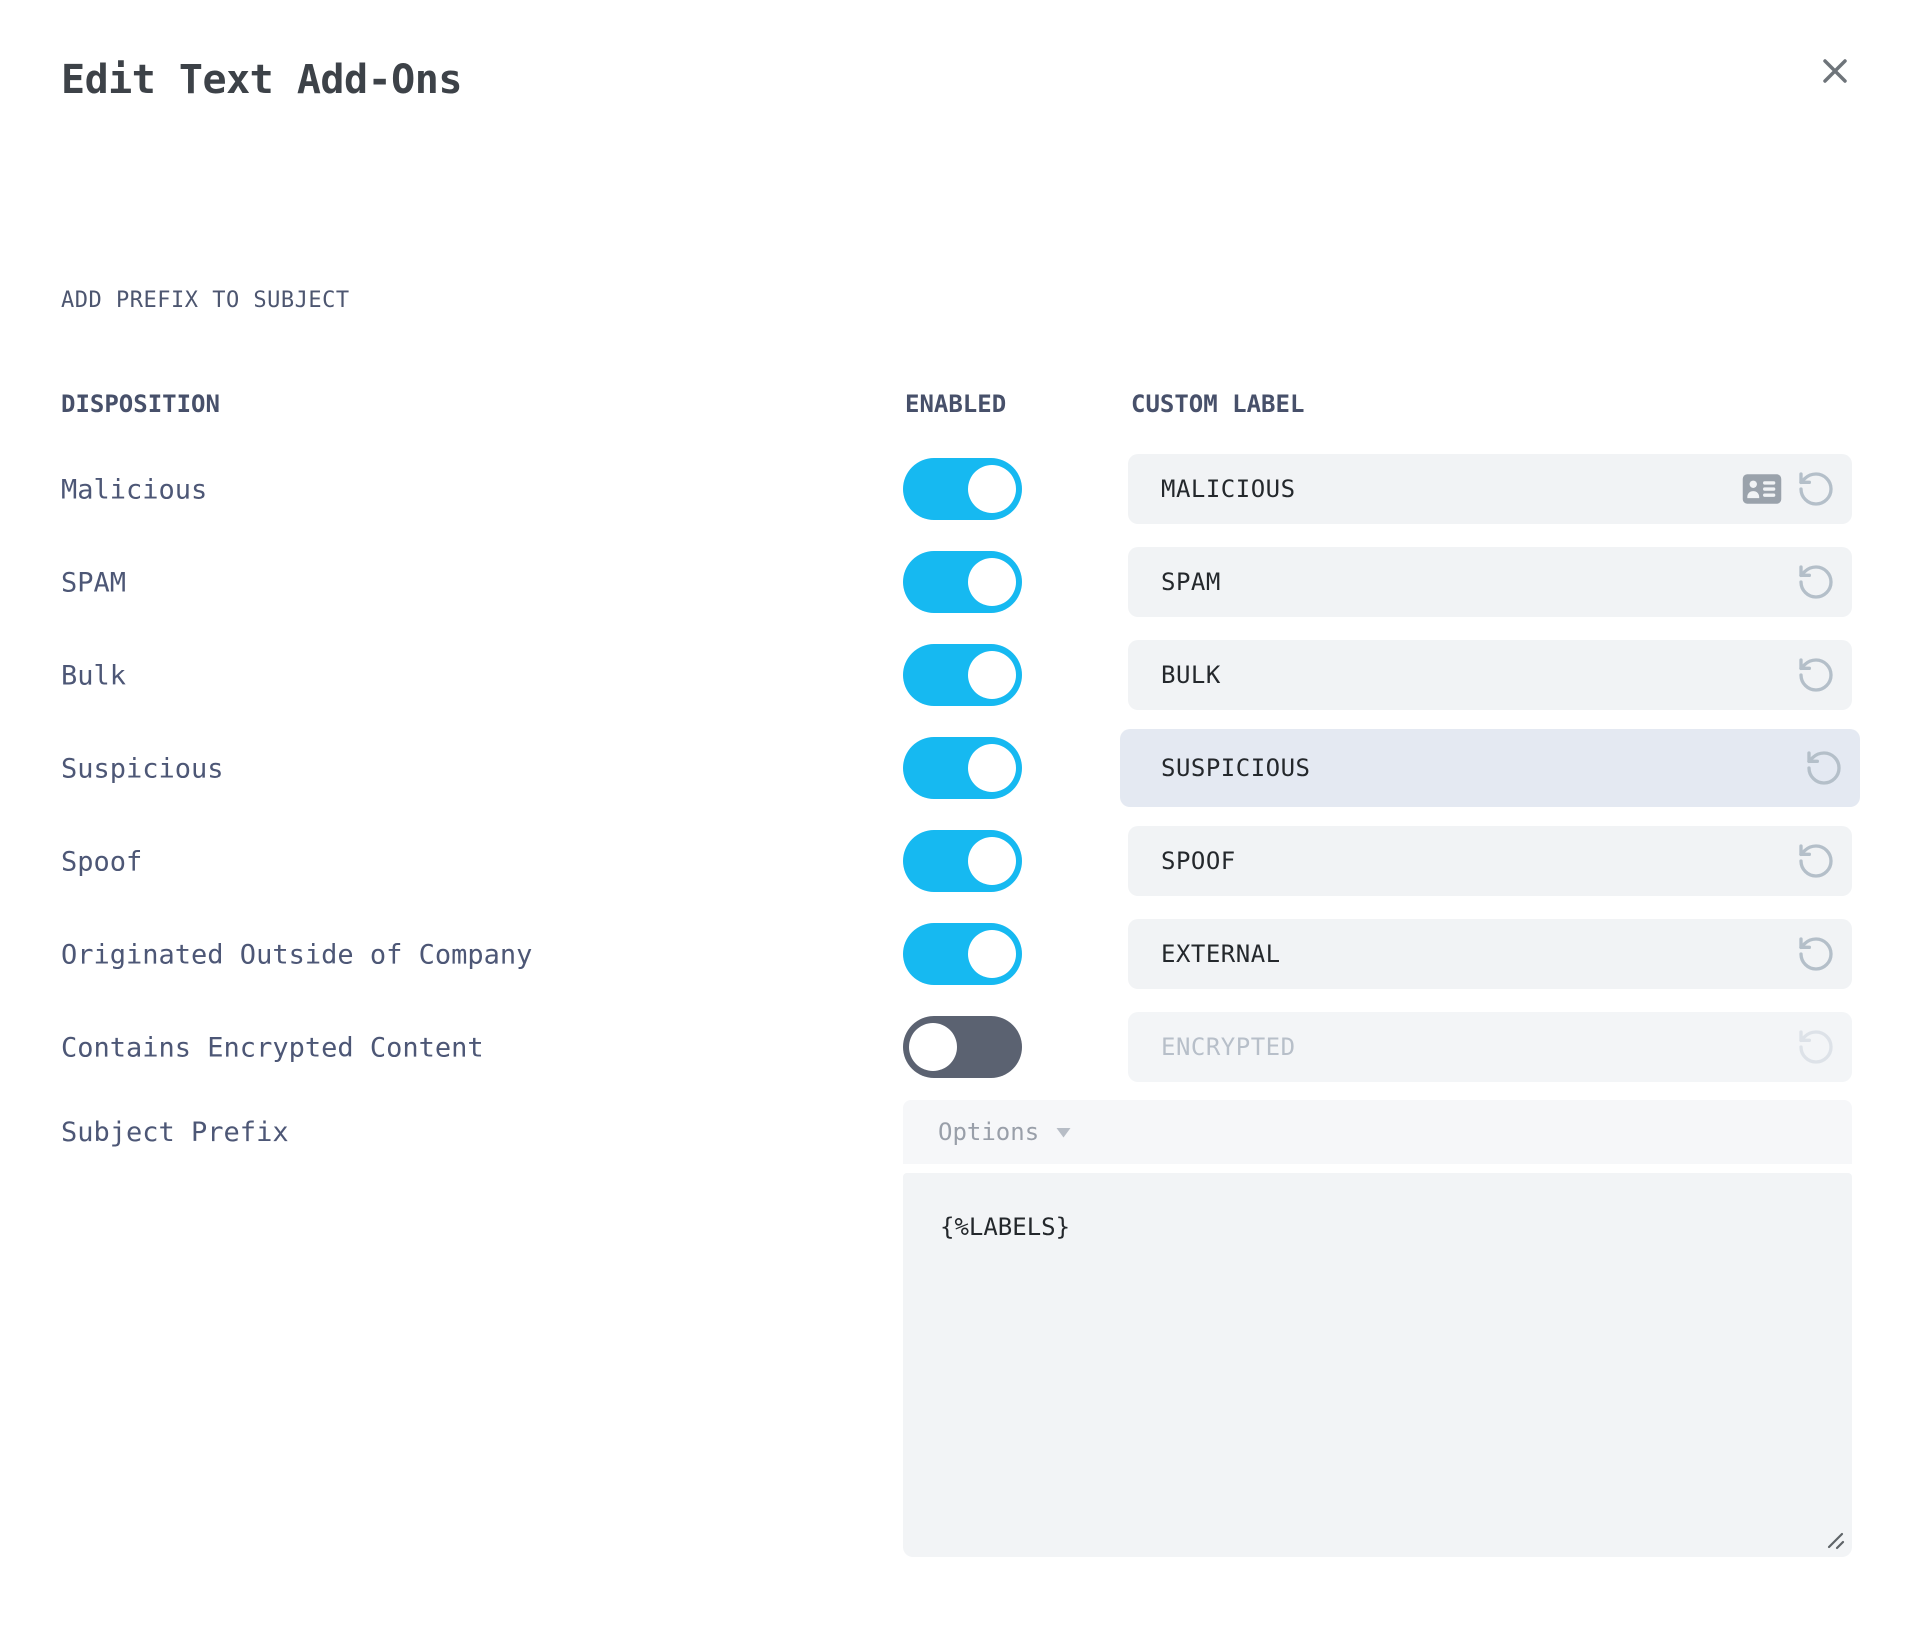 Image resolution: width=1908 pixels, height=1650 pixels. What do you see at coordinates (1221, 954) in the screenshot?
I see `custom-label-text: EXTERNAL` at bounding box center [1221, 954].